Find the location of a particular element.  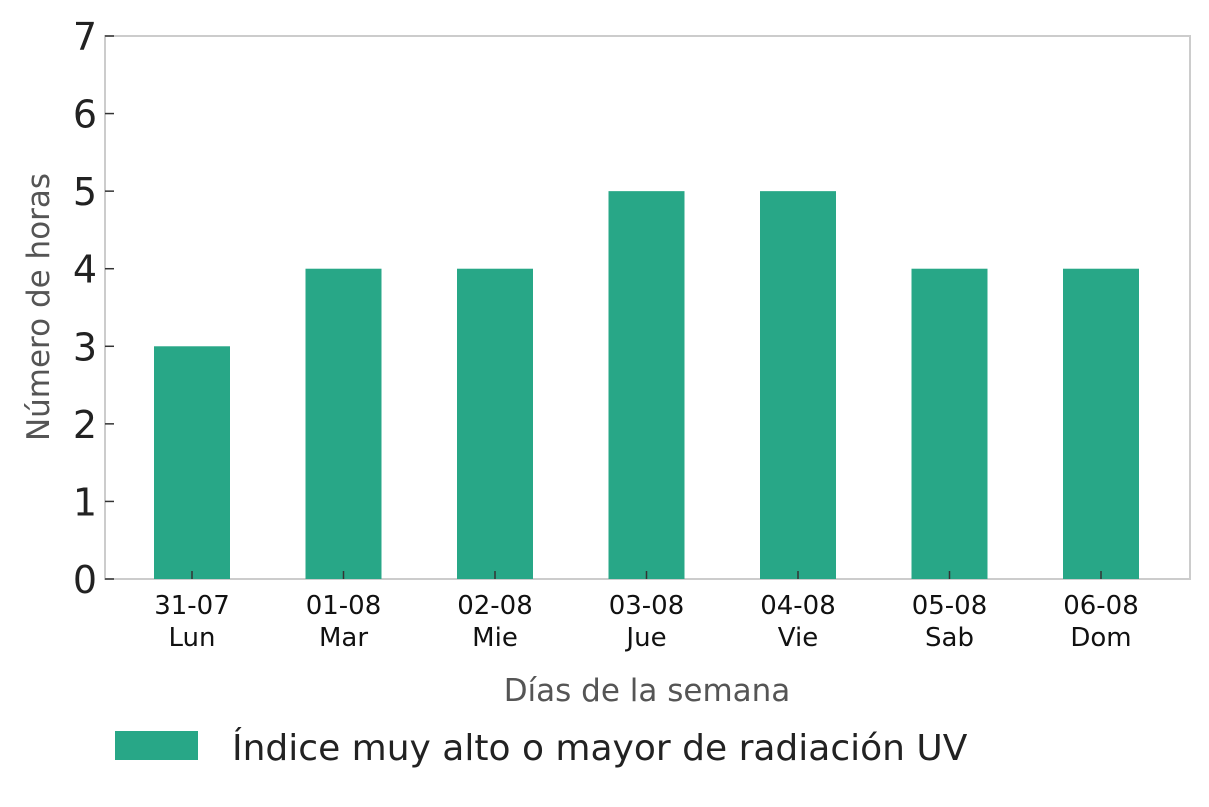

x-tick-label: 03-08 is located at coordinates (647, 606).